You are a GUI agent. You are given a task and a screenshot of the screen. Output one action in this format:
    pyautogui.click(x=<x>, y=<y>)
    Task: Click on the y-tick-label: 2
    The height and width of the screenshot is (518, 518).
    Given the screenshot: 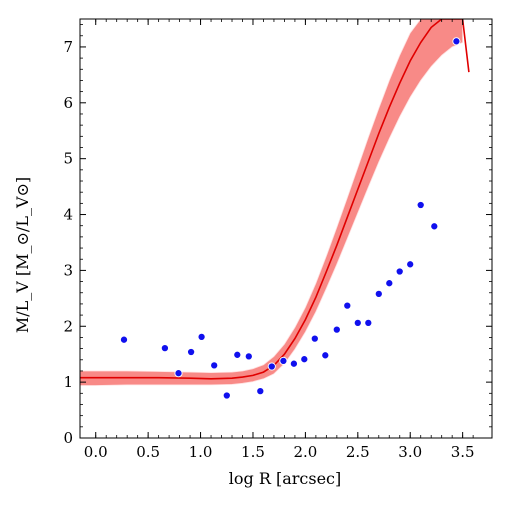 What is the action you would take?
    pyautogui.click(x=68, y=326)
    